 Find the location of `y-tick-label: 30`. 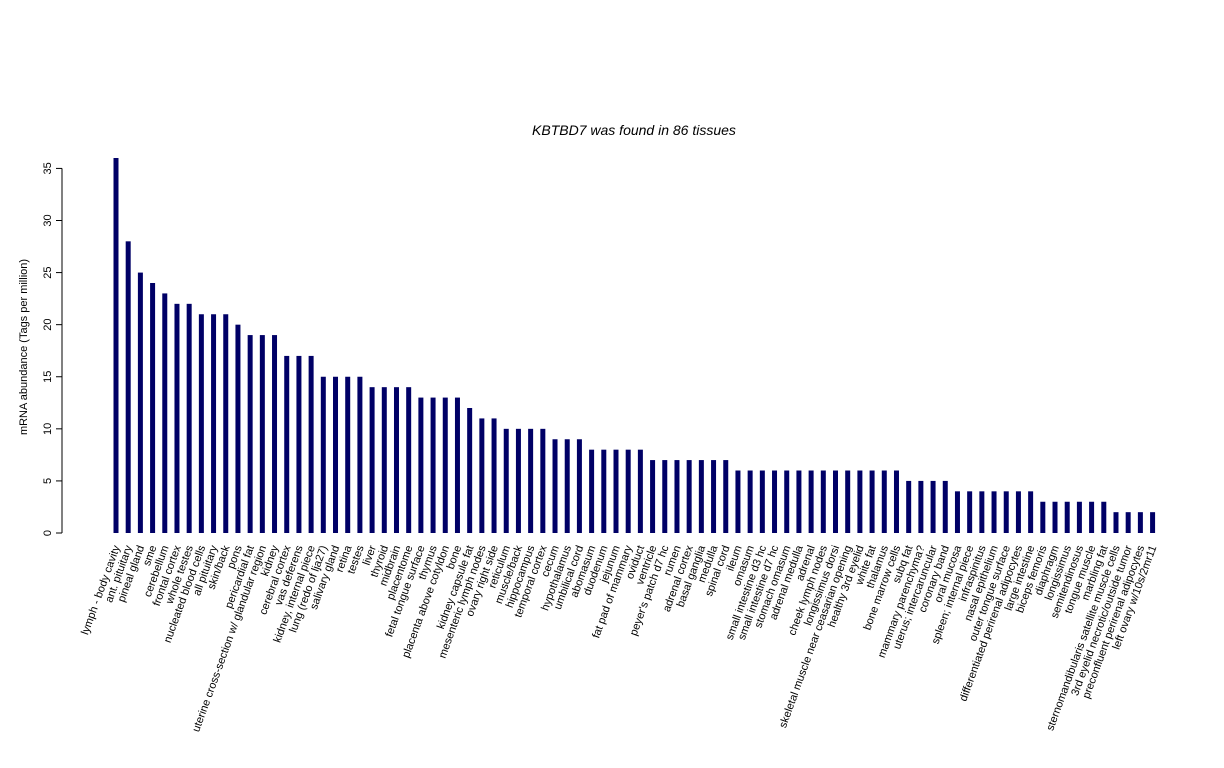

y-tick-label: 30 is located at coordinates (48, 220).